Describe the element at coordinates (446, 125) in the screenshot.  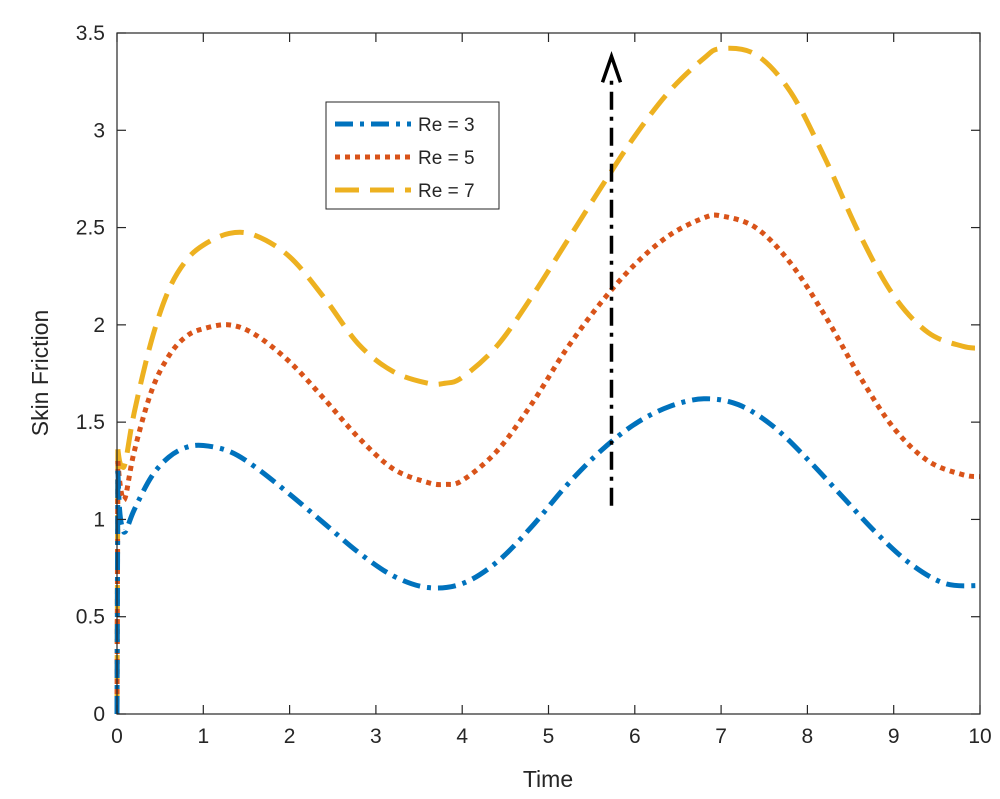
I see `legend-label: Re = 3` at that location.